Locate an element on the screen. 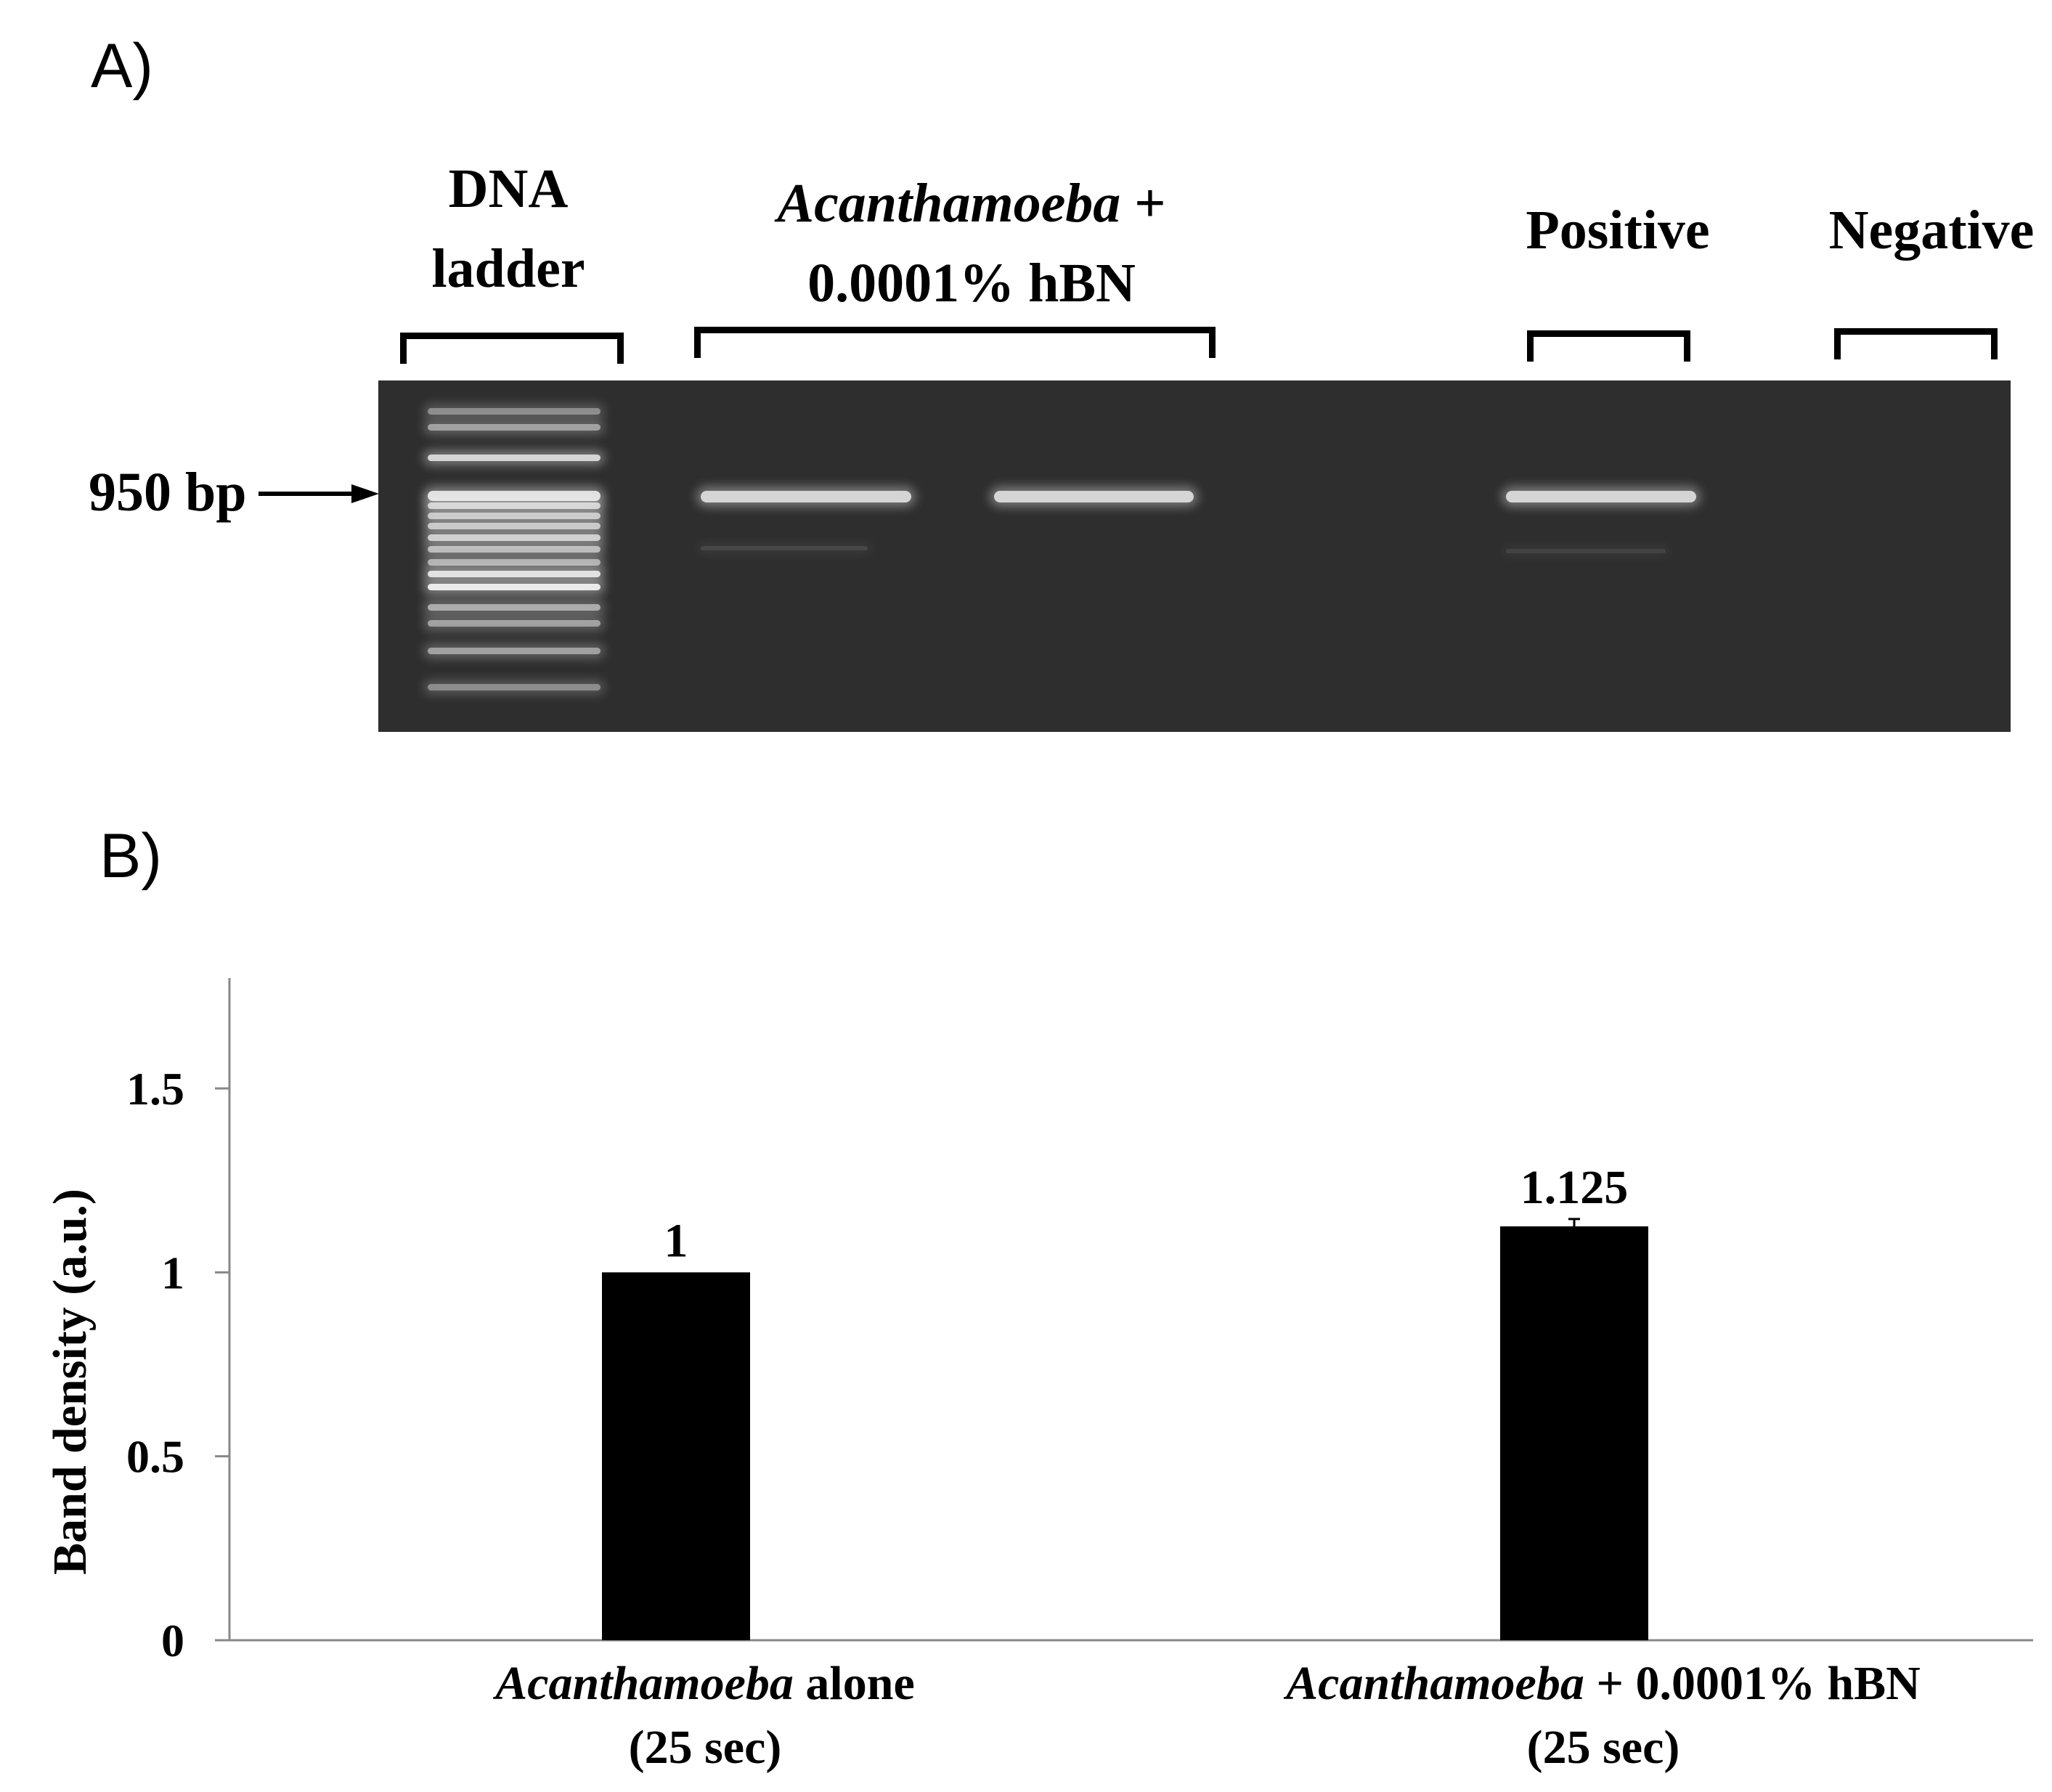  lane-label-positive: Positive is located at coordinates (1618, 230).